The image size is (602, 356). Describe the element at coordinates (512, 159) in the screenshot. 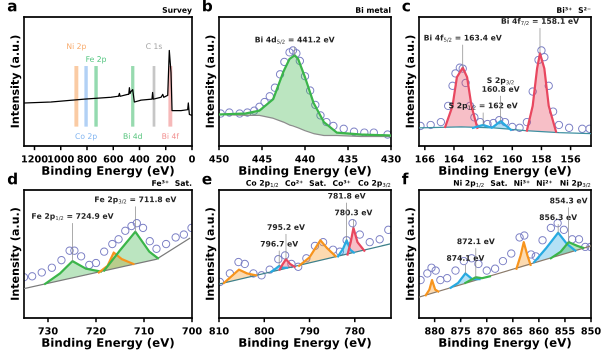

I see `x-tick-label: 160` at that location.